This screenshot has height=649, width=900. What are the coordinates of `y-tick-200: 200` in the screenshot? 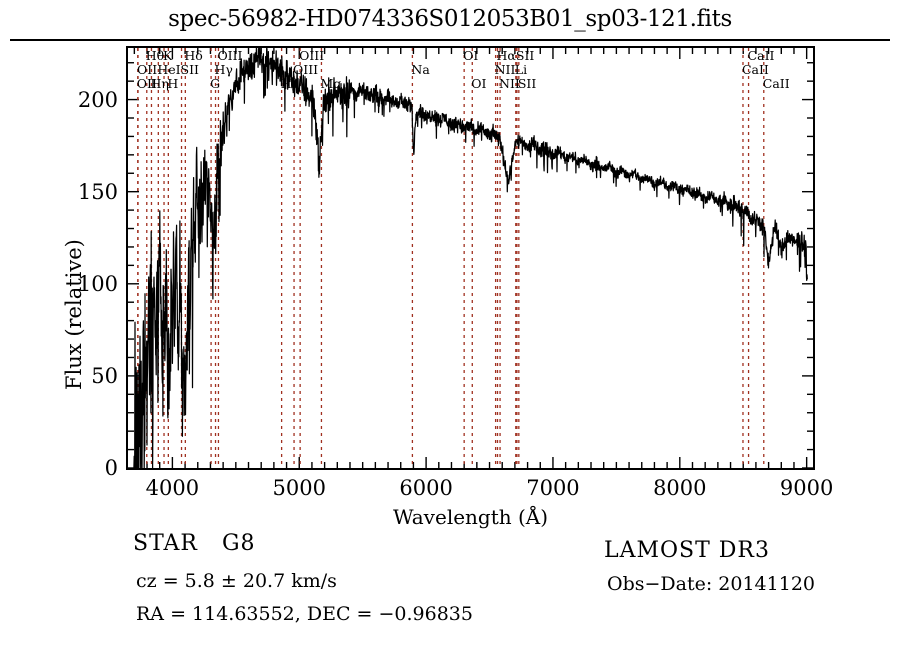 It's located at (97, 99).